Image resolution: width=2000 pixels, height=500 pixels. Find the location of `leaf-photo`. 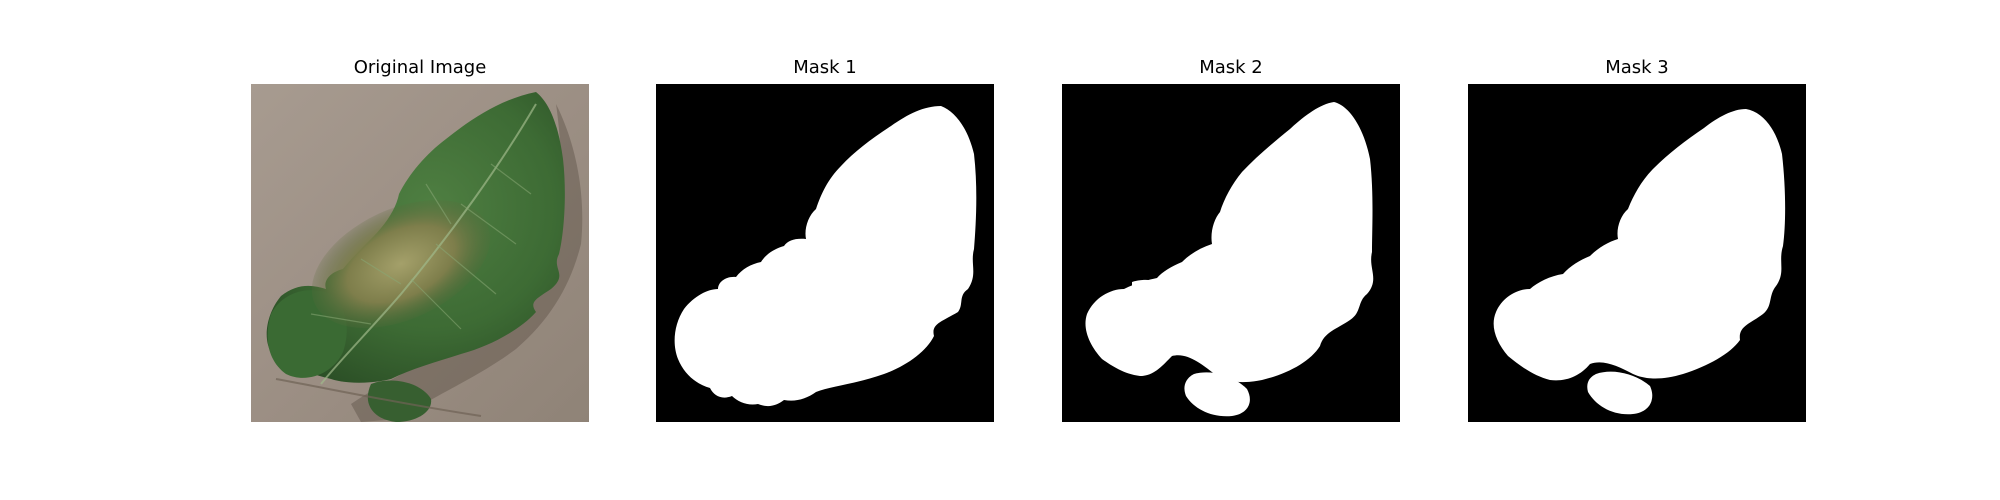

leaf-photo is located at coordinates (420, 253).